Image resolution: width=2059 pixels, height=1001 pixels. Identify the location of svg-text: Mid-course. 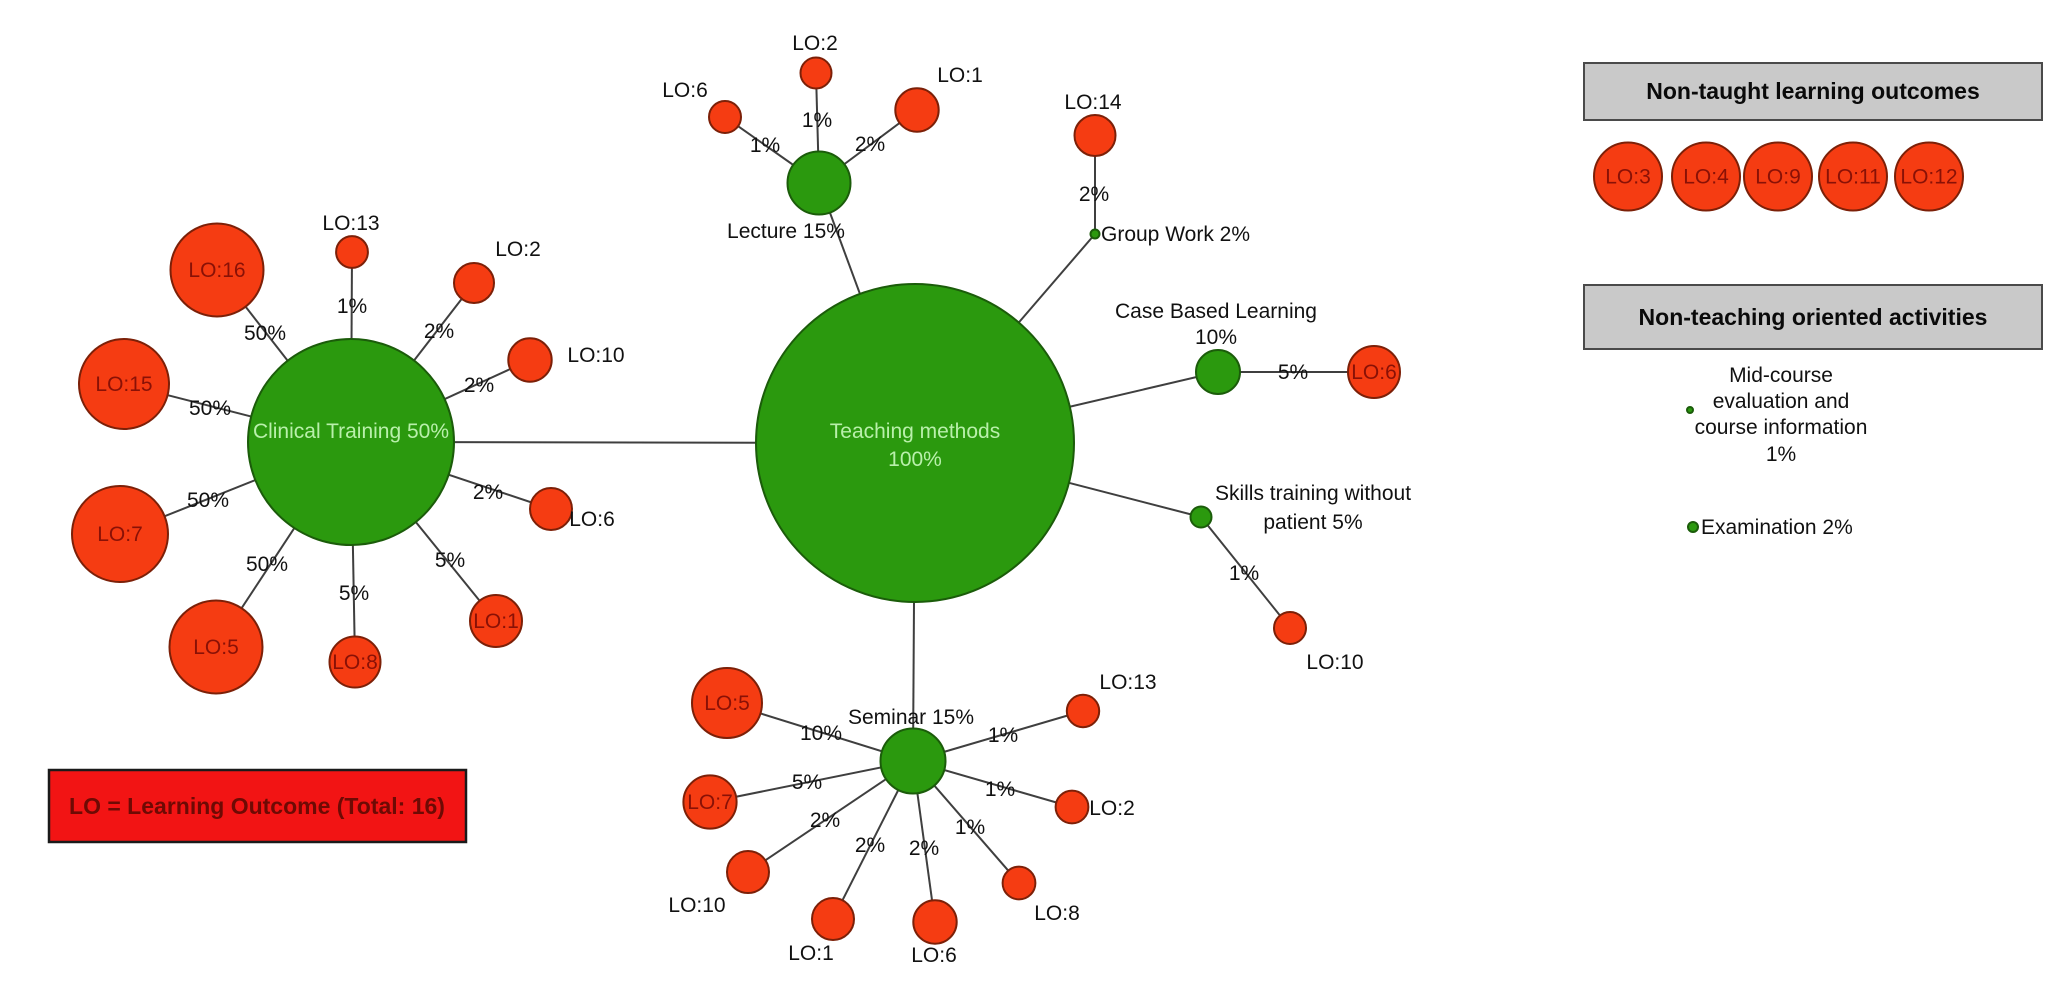
(1781, 375).